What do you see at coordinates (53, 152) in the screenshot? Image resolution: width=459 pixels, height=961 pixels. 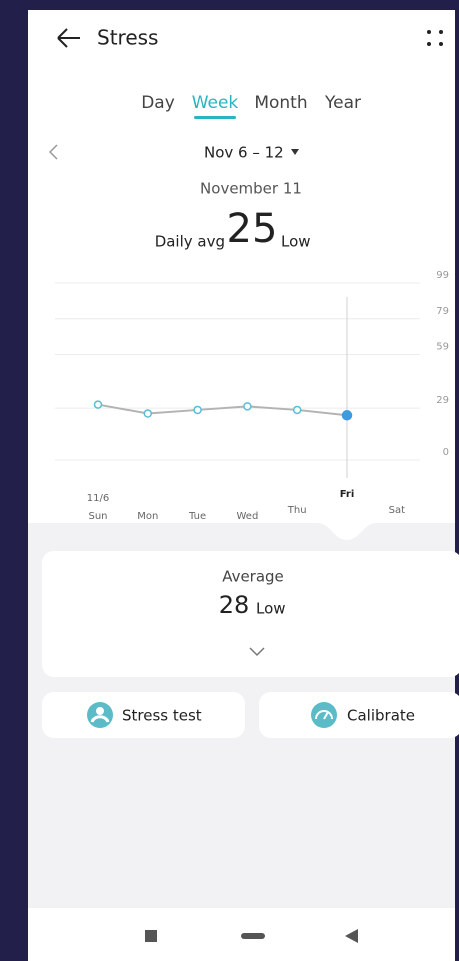 I see `prev-button` at bounding box center [53, 152].